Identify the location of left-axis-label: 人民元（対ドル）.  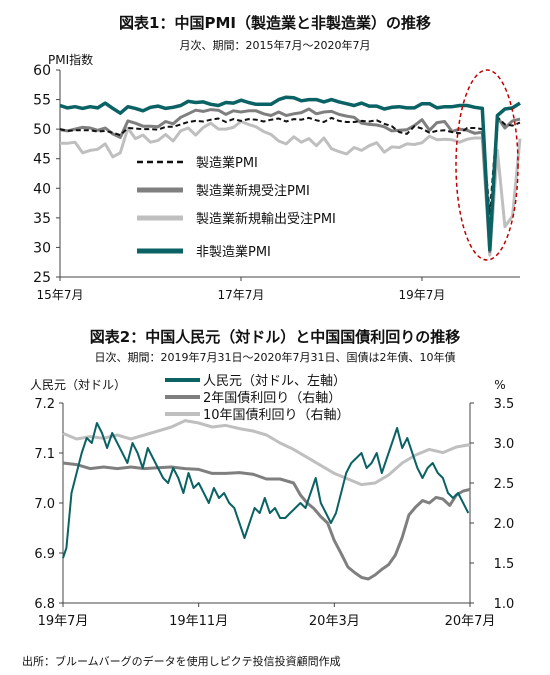
(78, 385).